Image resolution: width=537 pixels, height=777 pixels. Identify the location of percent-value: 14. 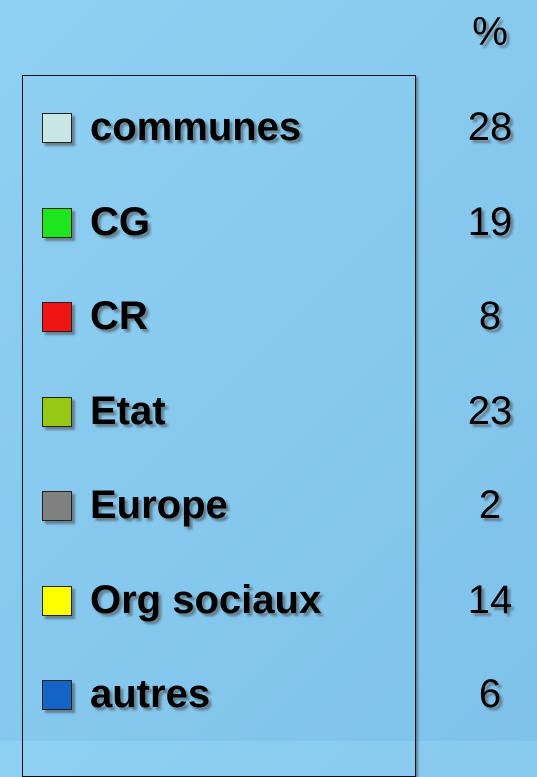
(490, 599).